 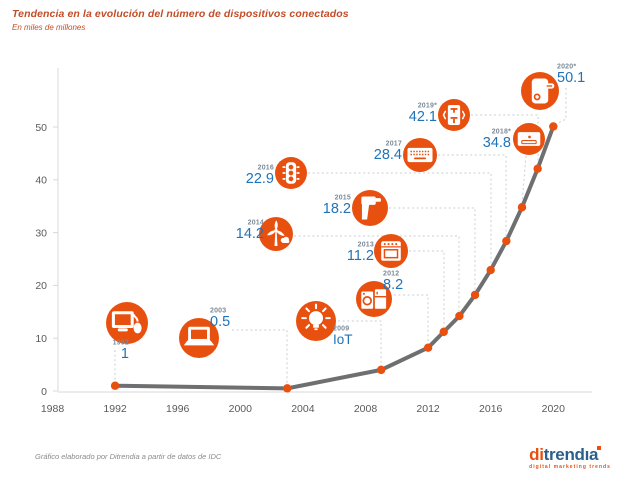 I want to click on point-badge-2016, so click(x=291, y=173).